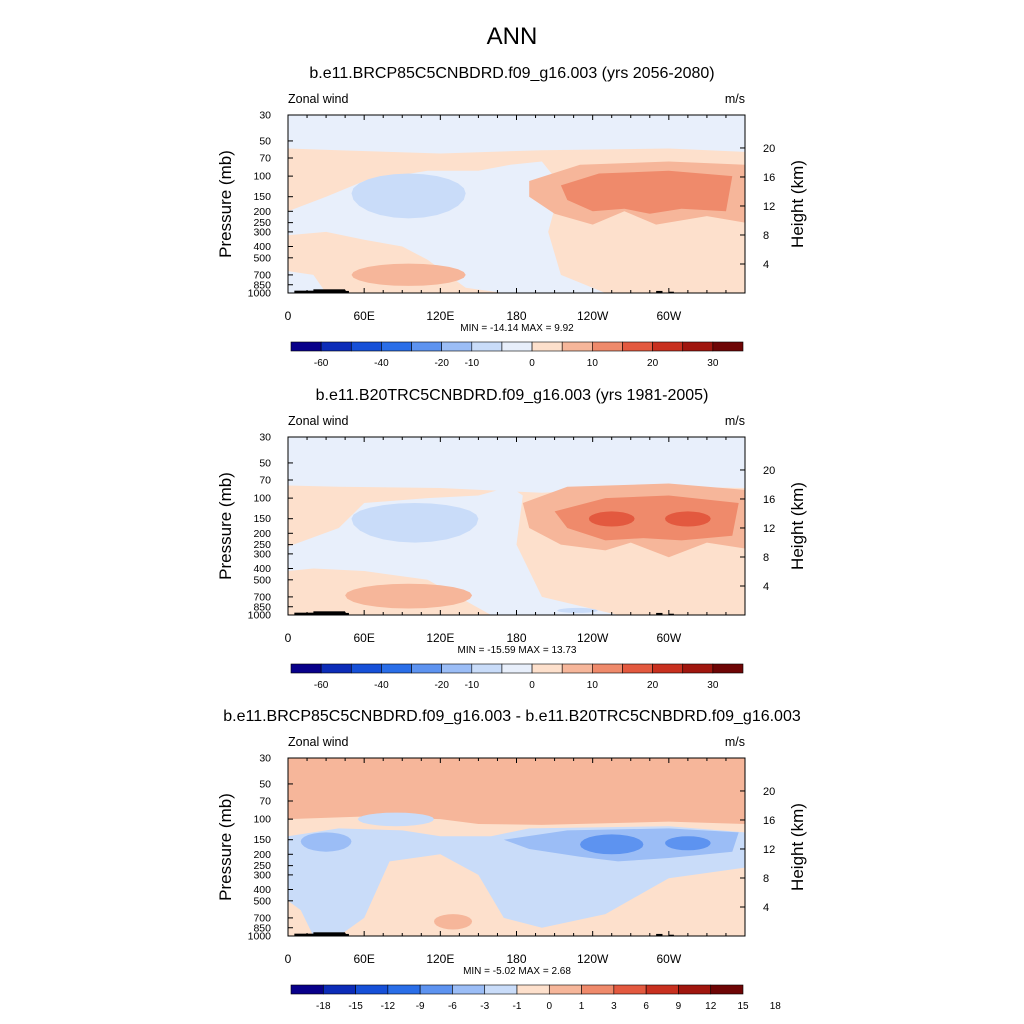 This screenshot has height=1024, width=1024. I want to click on colorbar-label: -18, so click(323, 1006).